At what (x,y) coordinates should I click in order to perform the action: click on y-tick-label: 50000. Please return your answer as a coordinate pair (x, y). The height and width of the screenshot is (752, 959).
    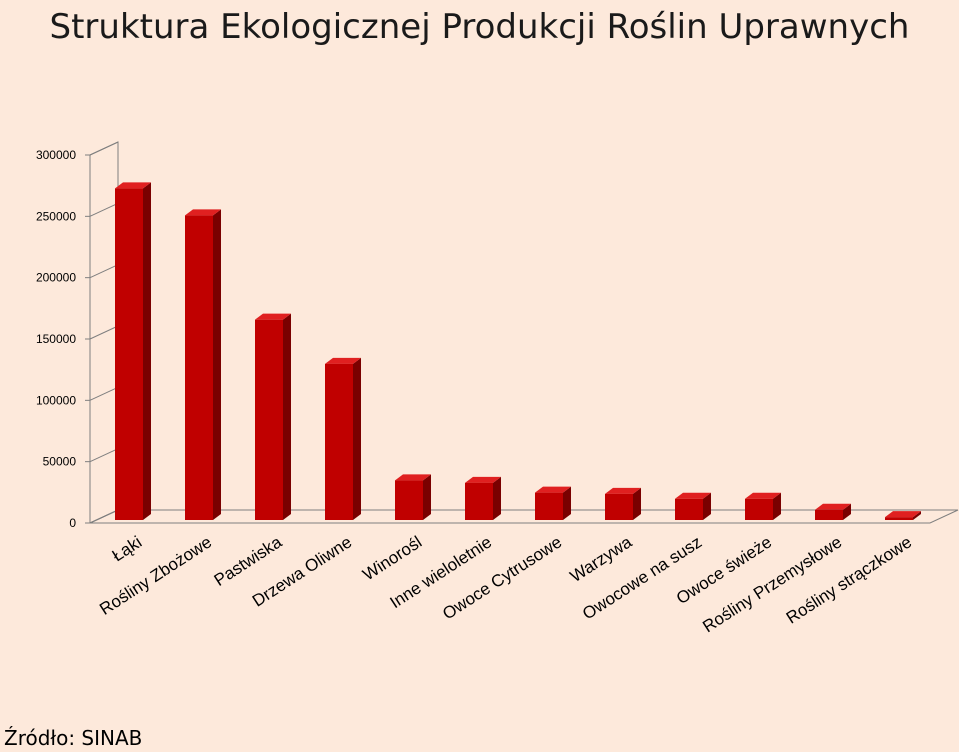
    Looking at the image, I should click on (60, 462).